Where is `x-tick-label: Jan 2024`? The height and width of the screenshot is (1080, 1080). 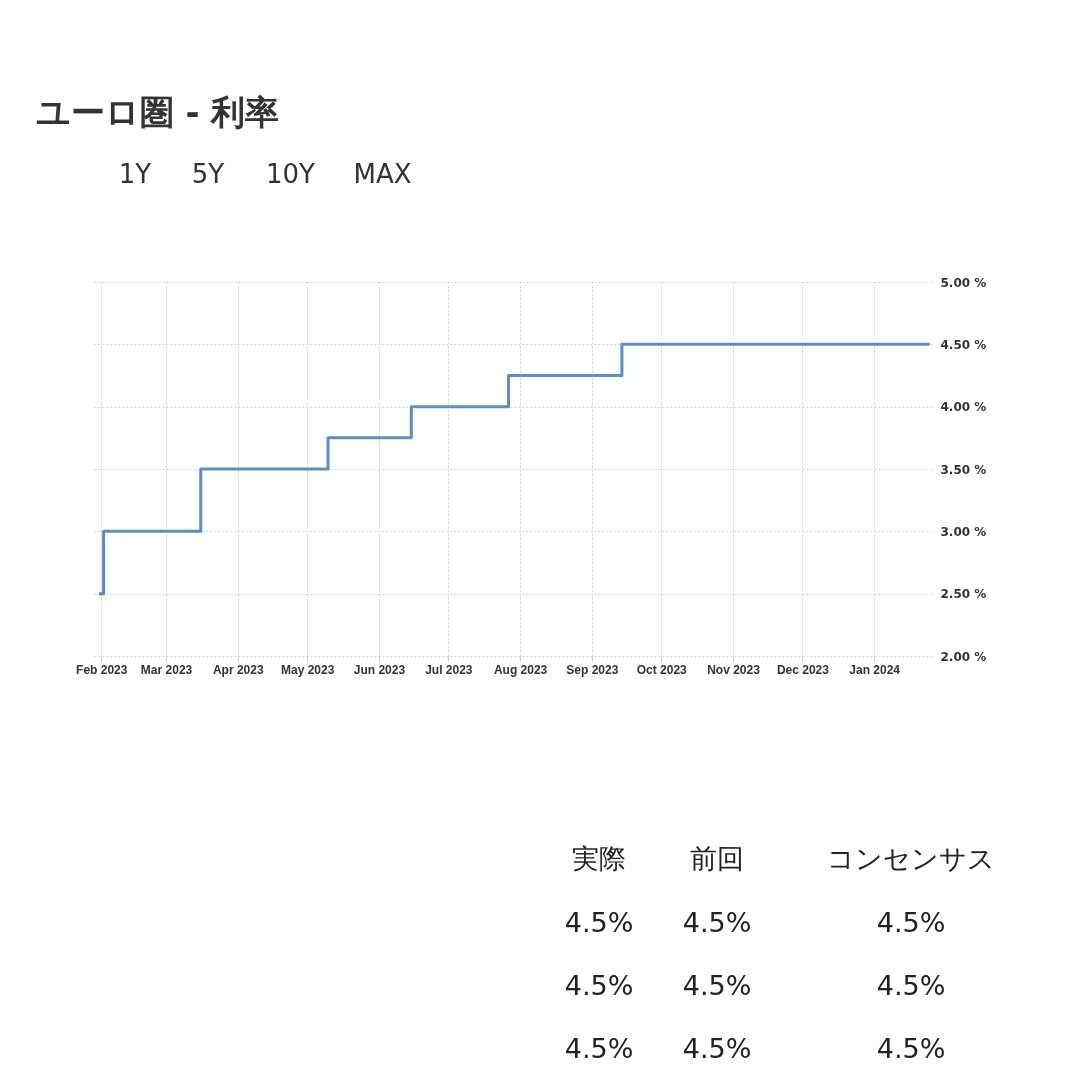
x-tick-label: Jan 2024 is located at coordinates (875, 669).